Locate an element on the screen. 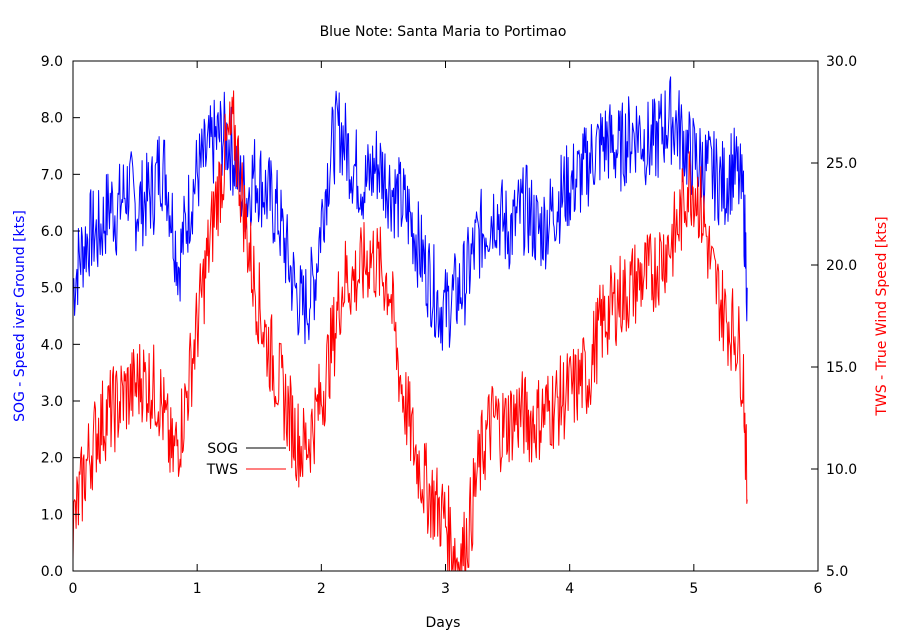  y-axis-right: 5.0 10.0 15.0 20.0 25.0 30.0 is located at coordinates (834, 317).